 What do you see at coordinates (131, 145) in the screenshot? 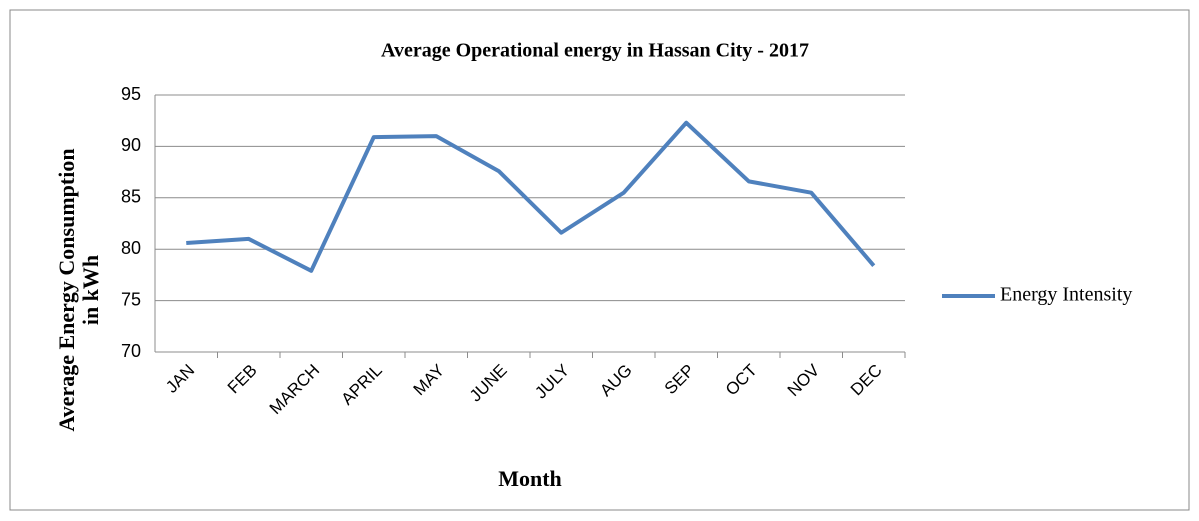
I see `y-tick-label: 90` at bounding box center [131, 145].